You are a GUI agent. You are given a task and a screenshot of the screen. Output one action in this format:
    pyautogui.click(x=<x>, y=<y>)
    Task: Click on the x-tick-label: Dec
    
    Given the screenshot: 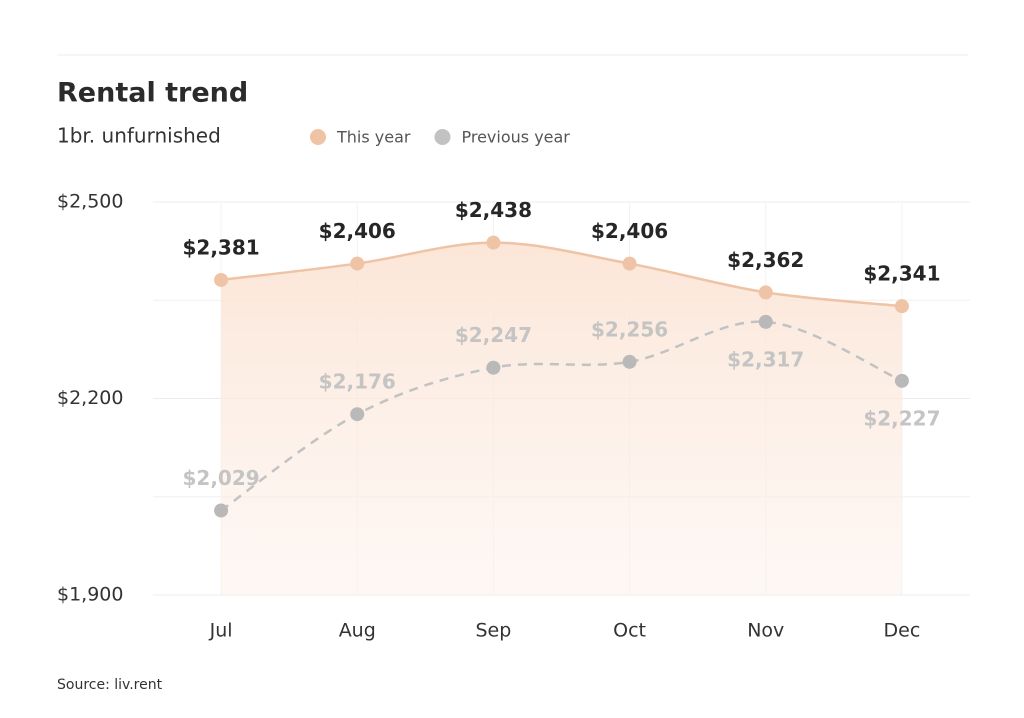 What is the action you would take?
    pyautogui.click(x=902, y=631)
    